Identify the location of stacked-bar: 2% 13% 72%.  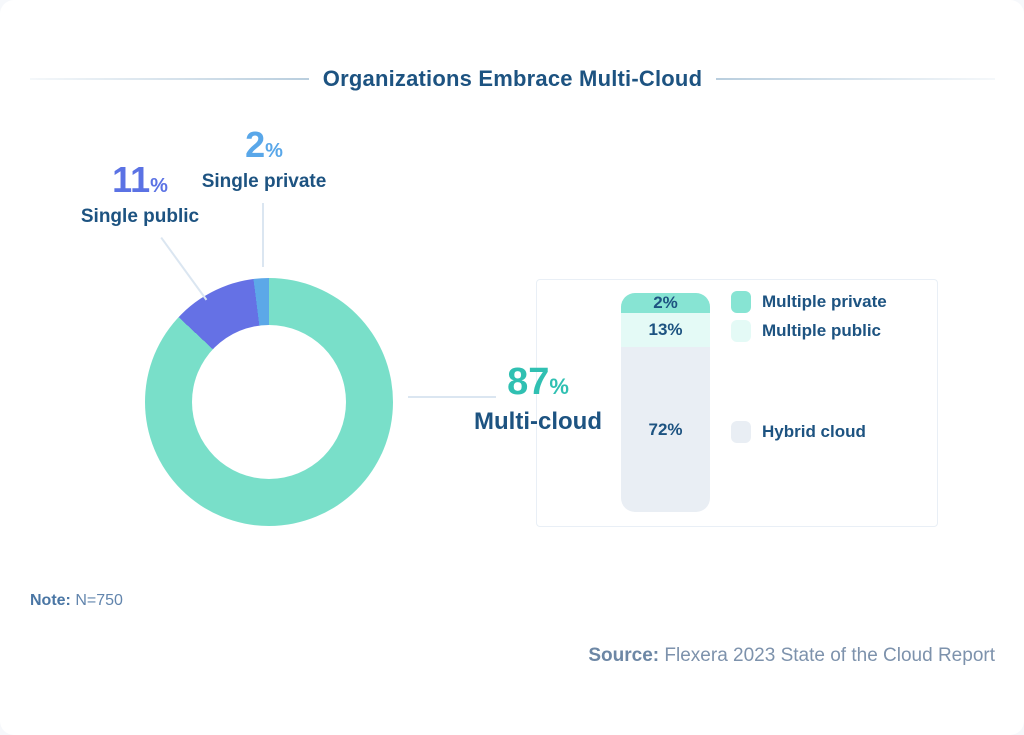
(665, 402).